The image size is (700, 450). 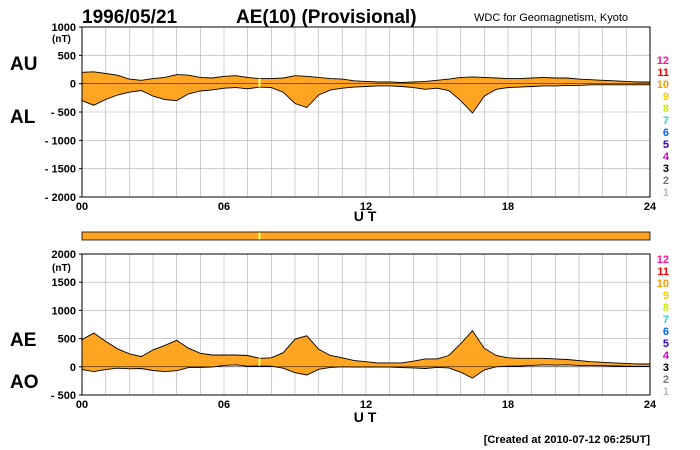 I want to click on au-al-x-tick-label: 00, so click(x=82, y=207).